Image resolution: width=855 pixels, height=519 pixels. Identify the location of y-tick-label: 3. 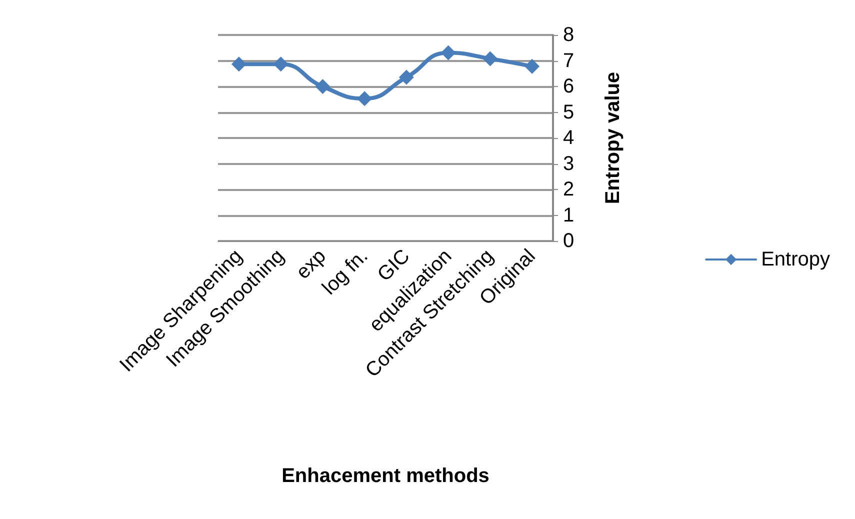
(568, 163).